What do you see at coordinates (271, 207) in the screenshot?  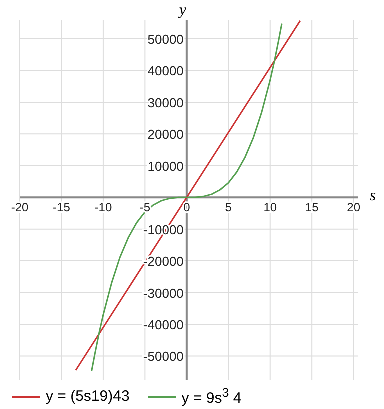 I see `x-tick-label: 10` at bounding box center [271, 207].